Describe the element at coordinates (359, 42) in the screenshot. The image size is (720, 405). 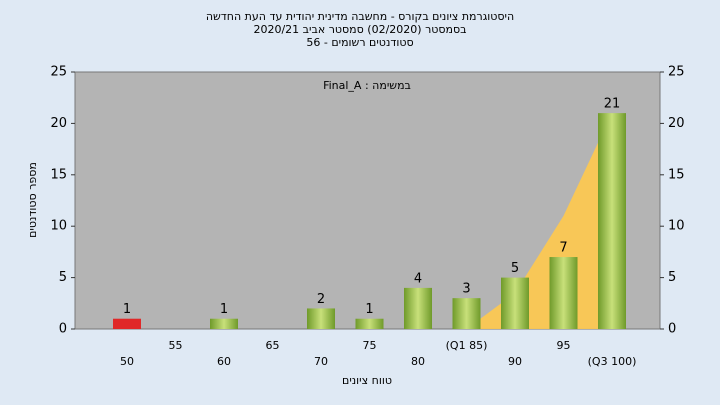
I see `chart-subtitle: סטודנטים רשומים - 56` at that location.